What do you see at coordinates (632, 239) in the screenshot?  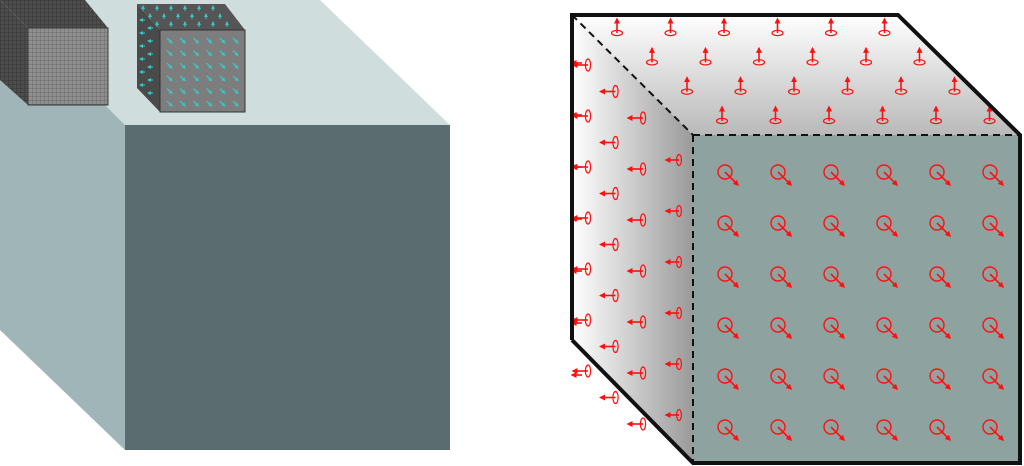 I see `right-block-side-face` at bounding box center [632, 239].